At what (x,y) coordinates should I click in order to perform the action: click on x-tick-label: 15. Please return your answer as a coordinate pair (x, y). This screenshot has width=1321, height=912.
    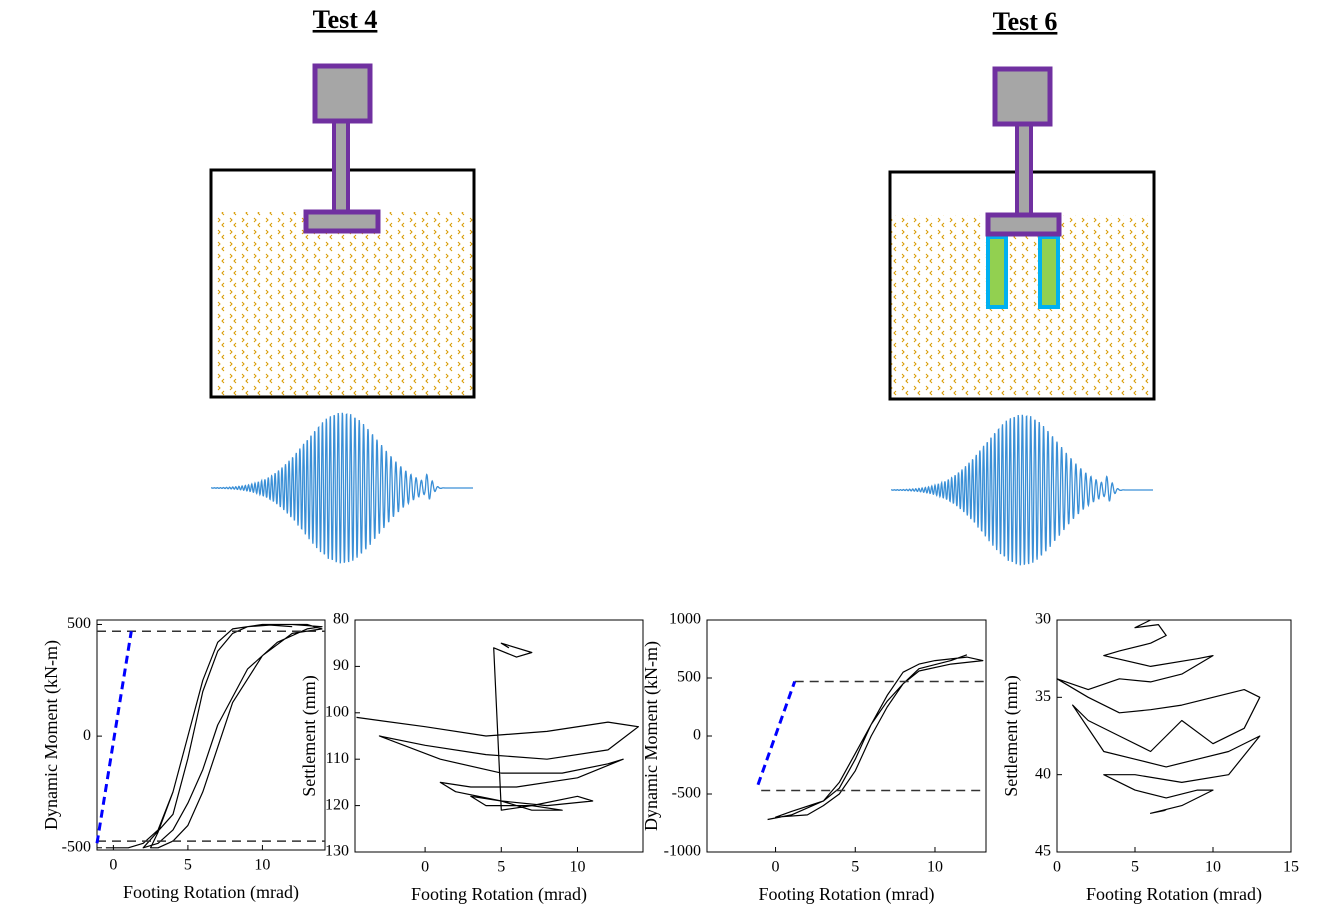
    Looking at the image, I should click on (1291, 867).